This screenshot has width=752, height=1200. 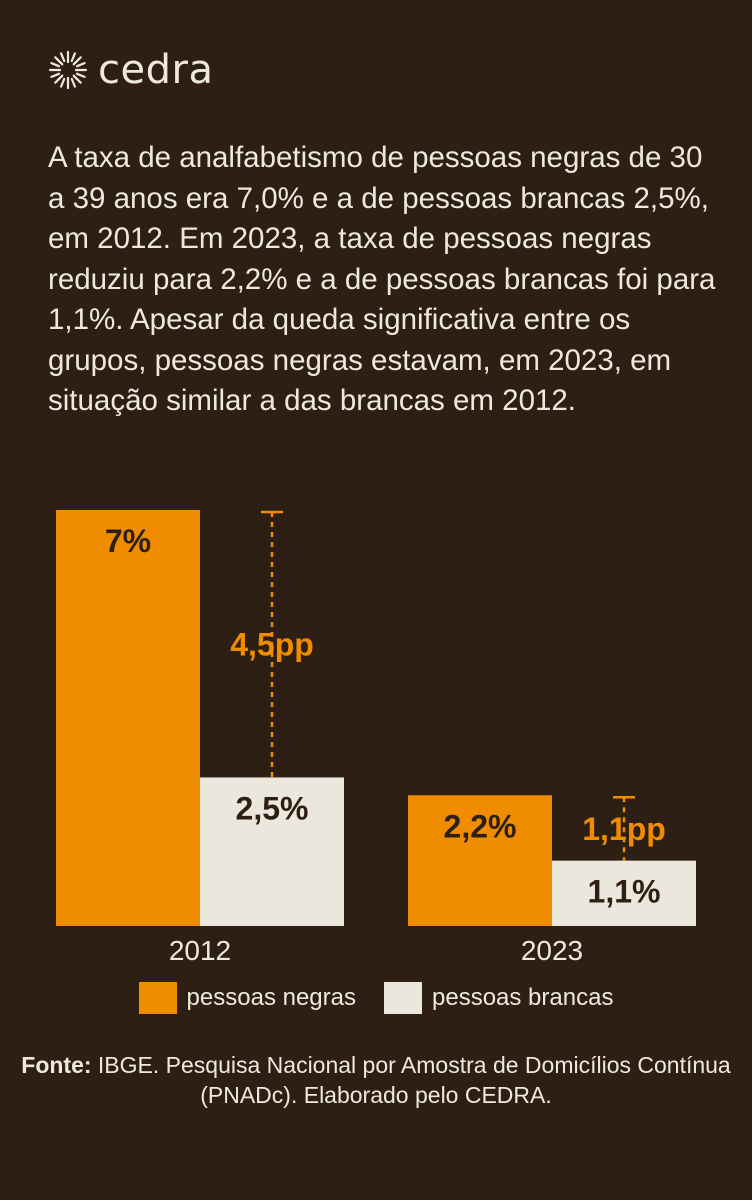 I want to click on difference-label-2023: 1,1pp, so click(x=624, y=829).